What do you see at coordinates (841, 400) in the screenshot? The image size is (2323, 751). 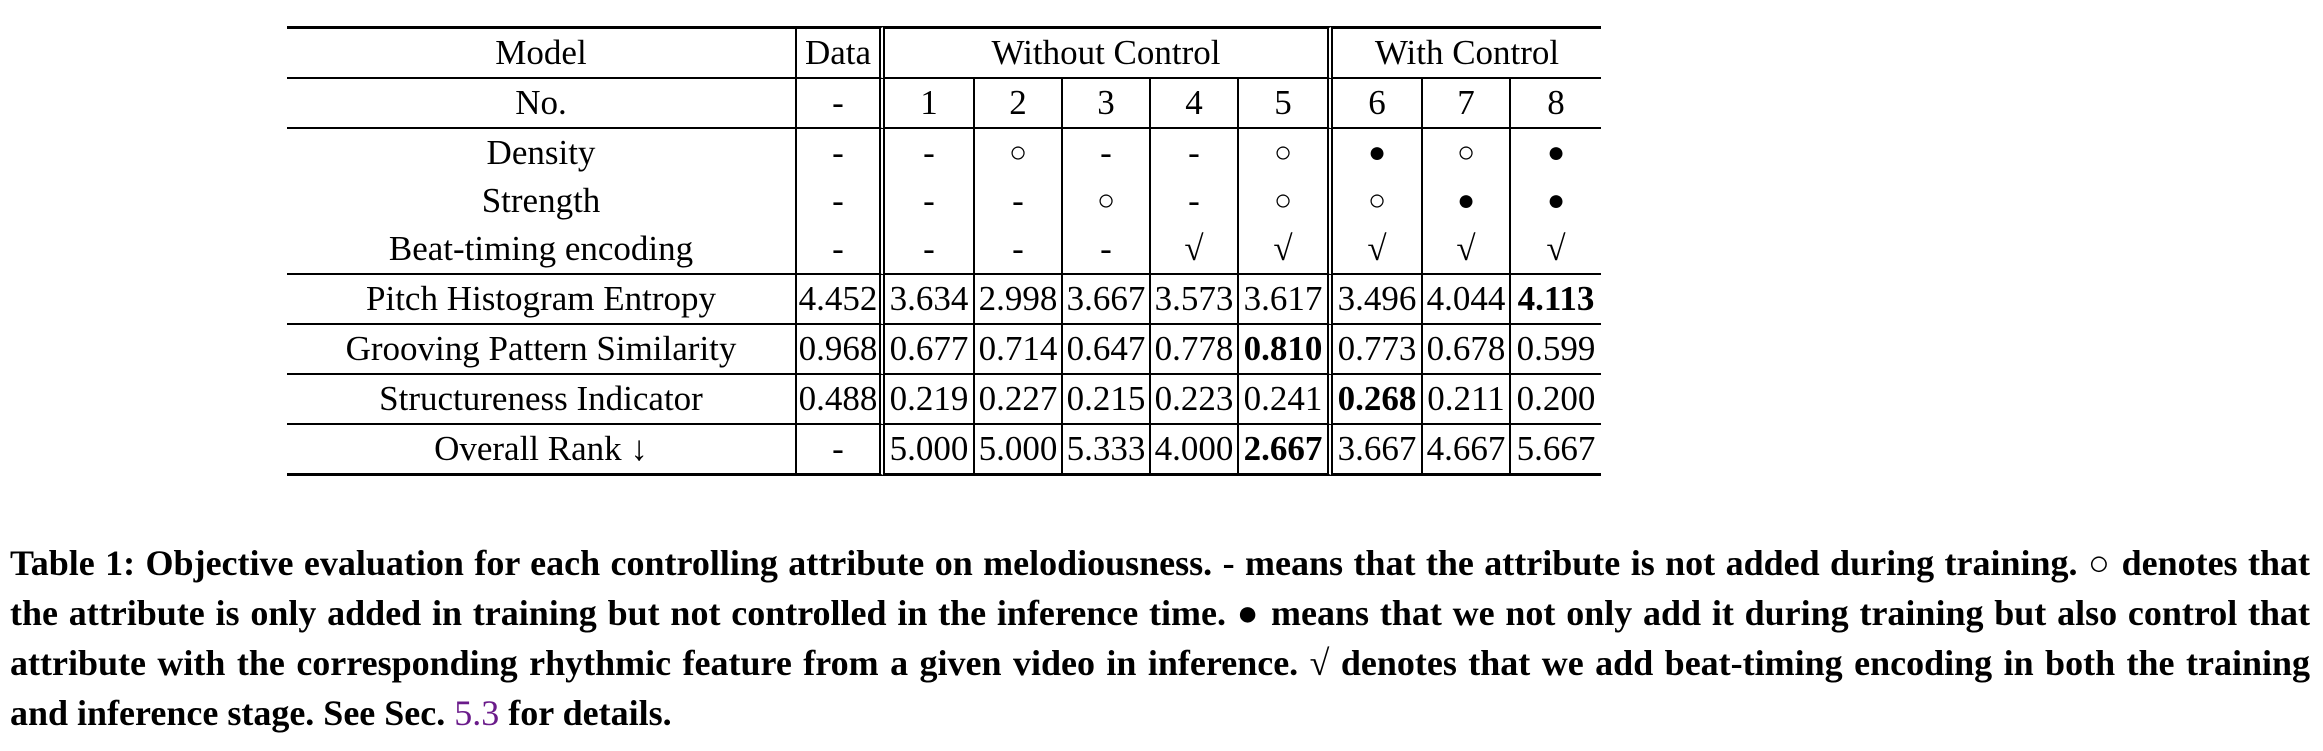 I see `table-cell: 0.488` at bounding box center [841, 400].